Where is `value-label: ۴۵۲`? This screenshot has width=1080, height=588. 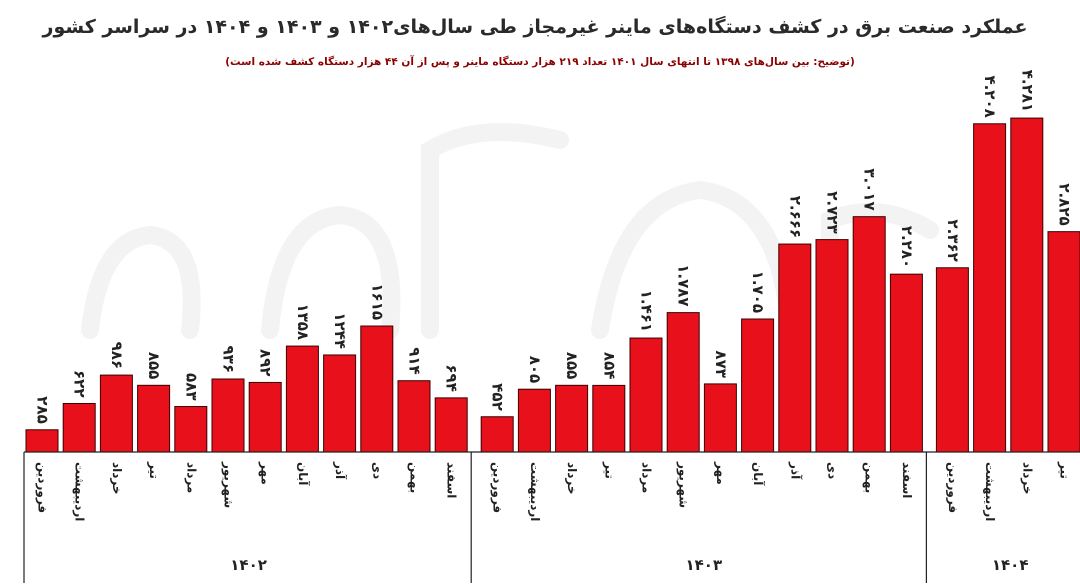 value-label: ۴۵۲ is located at coordinates (498, 396).